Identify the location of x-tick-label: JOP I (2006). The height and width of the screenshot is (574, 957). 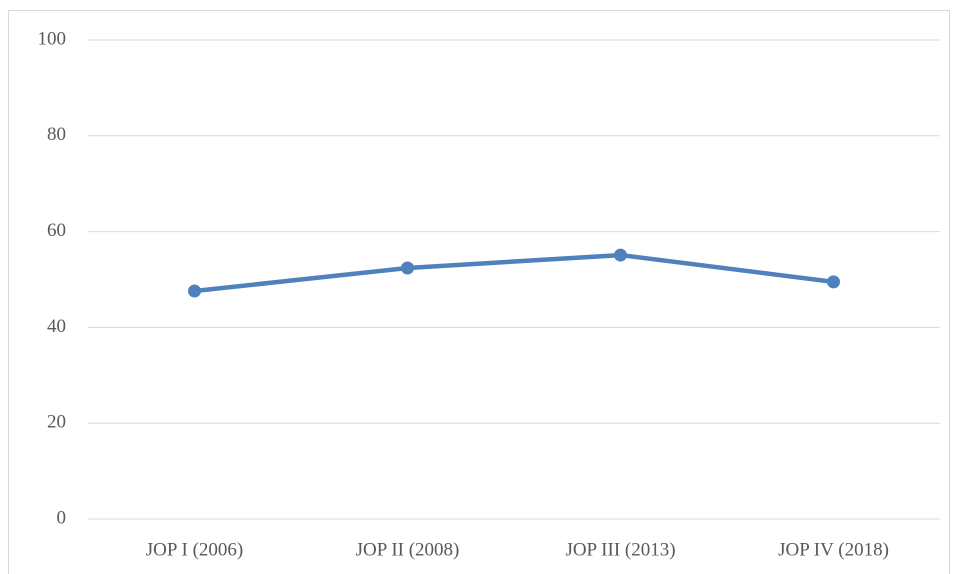
(194, 549).